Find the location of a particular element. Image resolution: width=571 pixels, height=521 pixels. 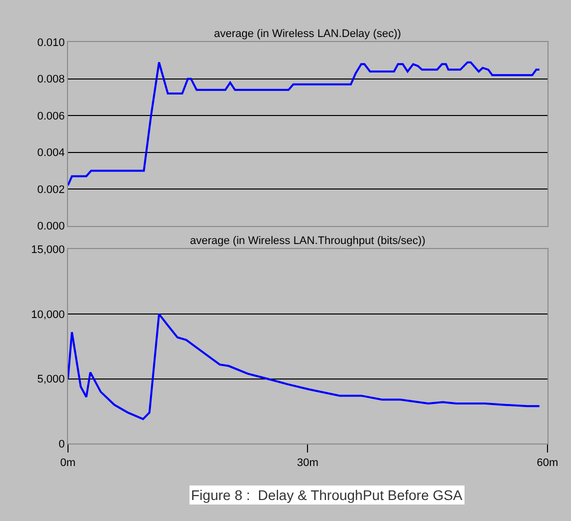

y-tick-label: 0.010 is located at coordinates (51, 42).